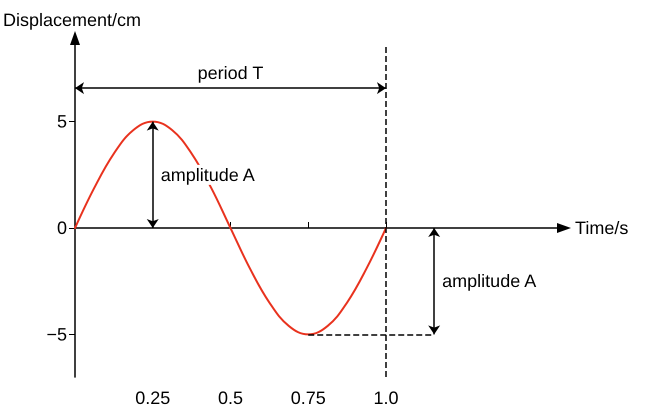 The height and width of the screenshot is (407, 646). I want to click on x-axis-title: Time/s, so click(601, 228).